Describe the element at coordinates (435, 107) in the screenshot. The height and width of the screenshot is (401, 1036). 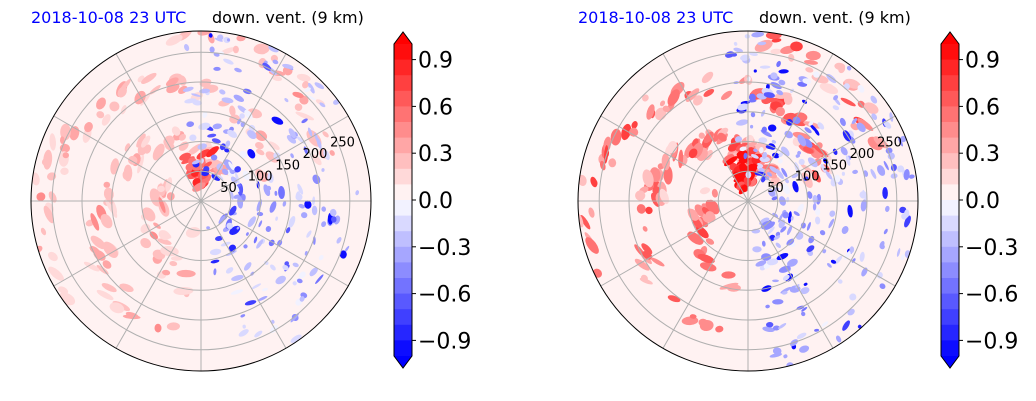
I see `colorbar-tick-label: 0.6` at that location.